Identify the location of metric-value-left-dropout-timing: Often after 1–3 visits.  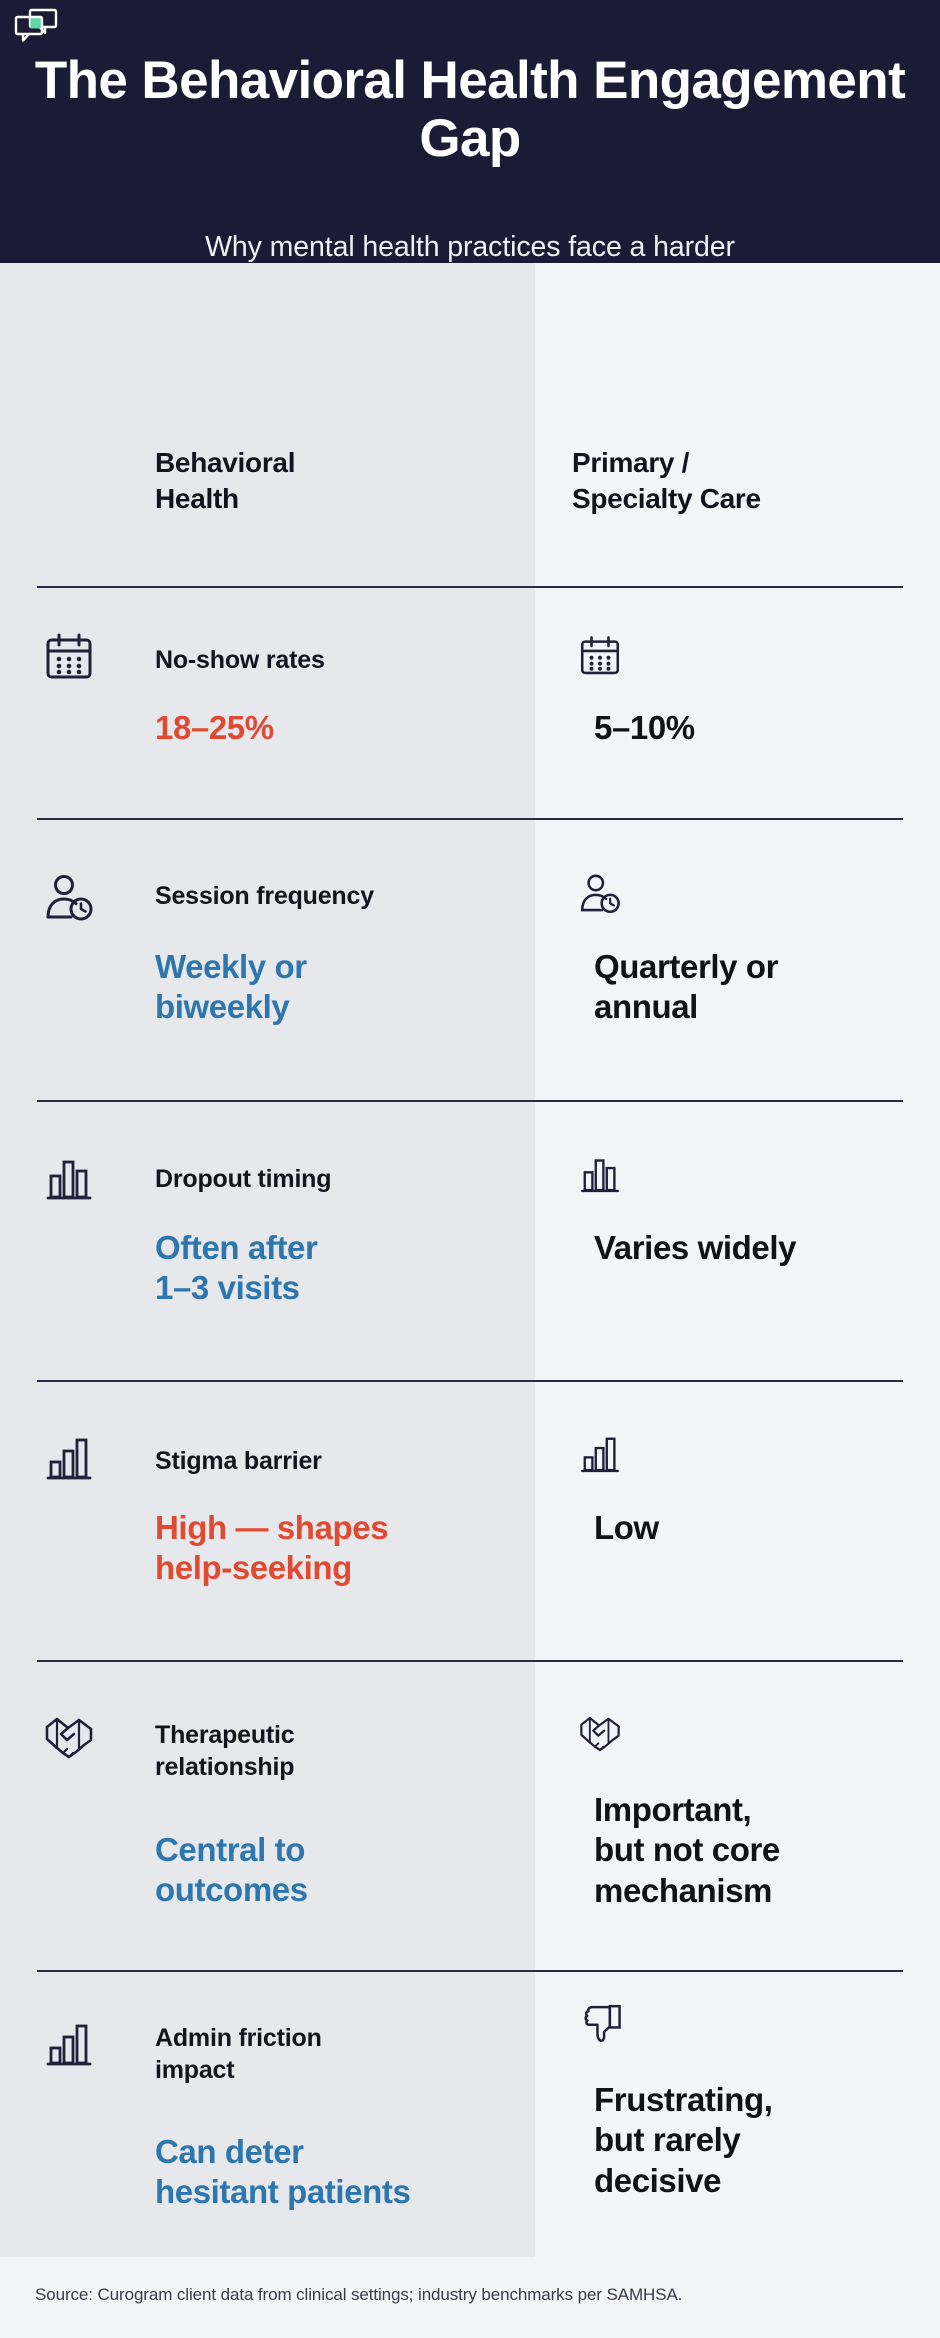
(340, 1268).